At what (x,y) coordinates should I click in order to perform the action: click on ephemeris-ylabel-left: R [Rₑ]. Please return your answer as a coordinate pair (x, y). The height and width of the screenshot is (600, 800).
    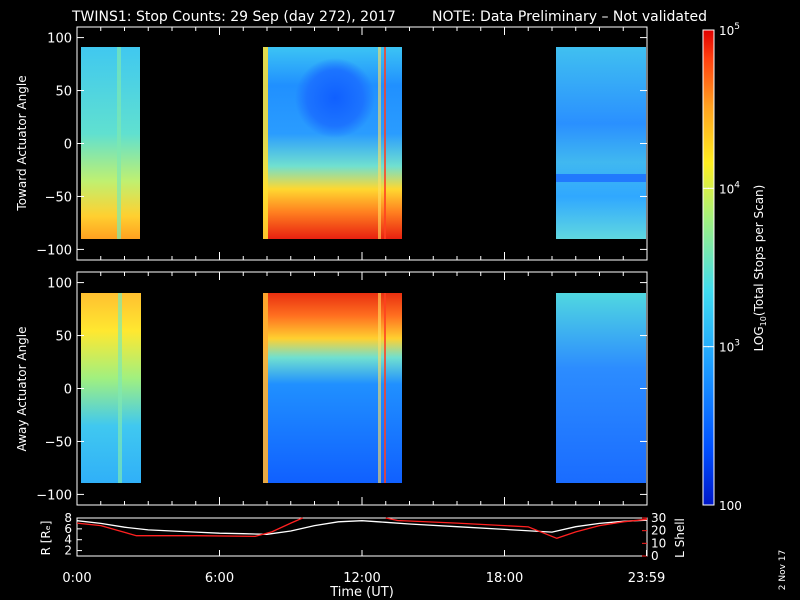
    Looking at the image, I should click on (46, 538).